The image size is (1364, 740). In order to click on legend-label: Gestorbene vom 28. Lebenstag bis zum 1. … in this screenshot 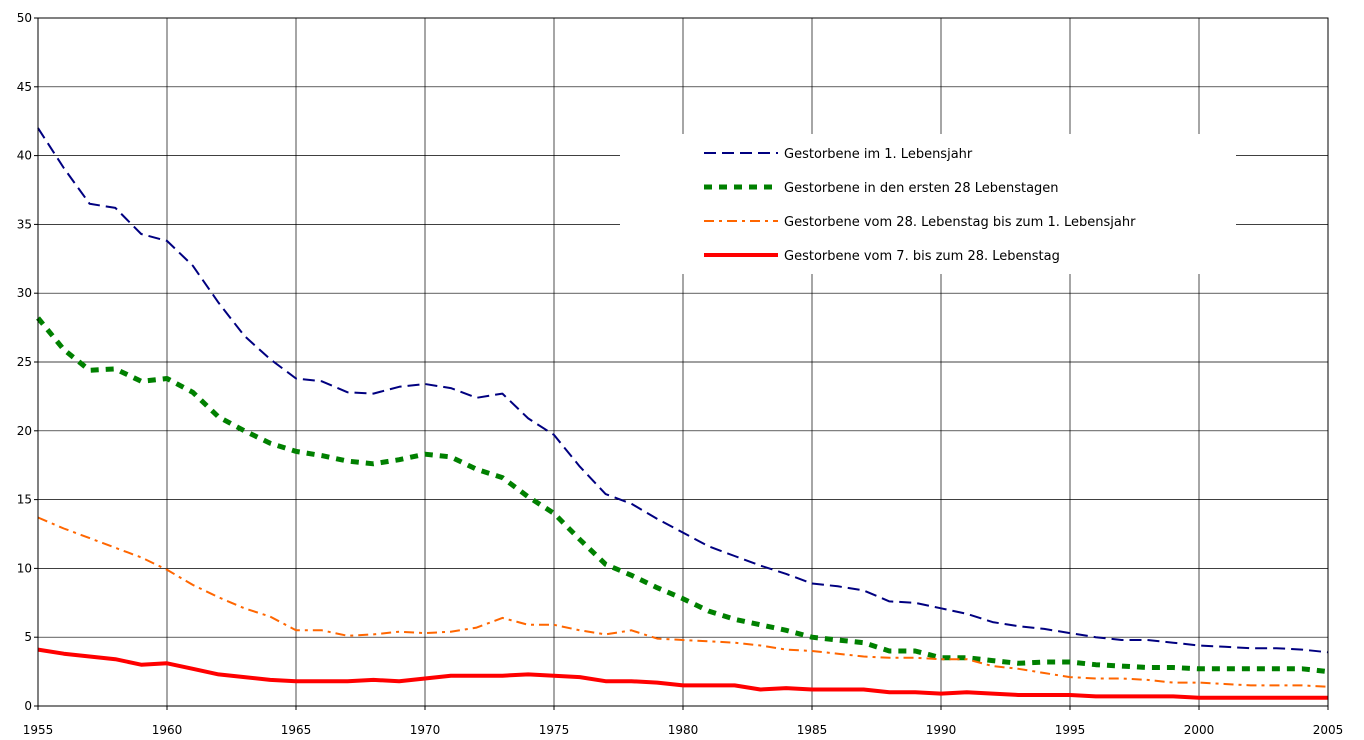, I will do `click(960, 222)`.